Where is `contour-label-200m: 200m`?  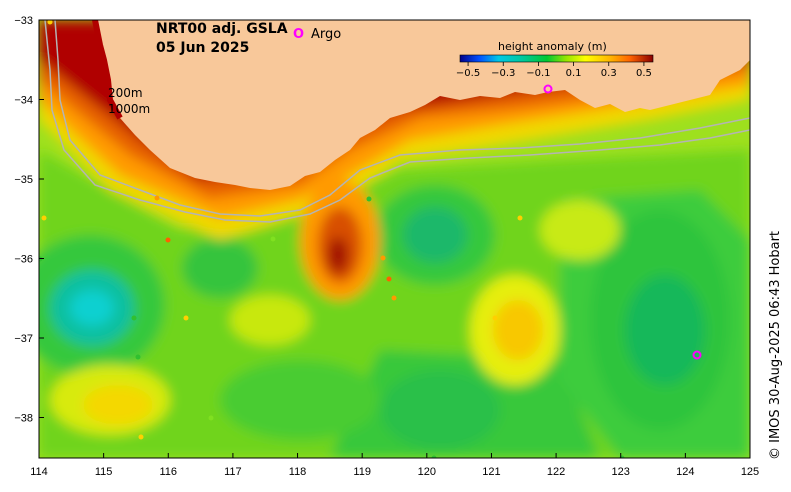 contour-label-200m: 200m is located at coordinates (125, 93).